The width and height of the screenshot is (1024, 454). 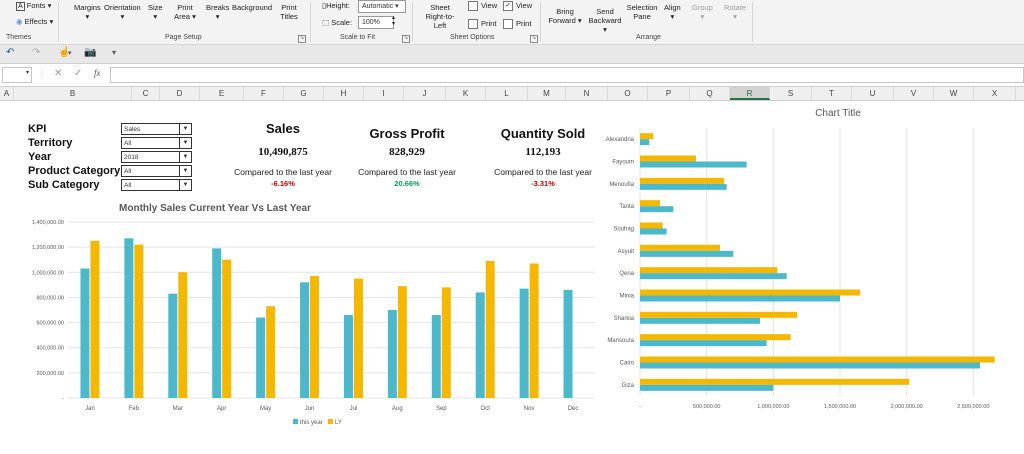 I want to click on cancel-icon: ✕, so click(x=58, y=73).